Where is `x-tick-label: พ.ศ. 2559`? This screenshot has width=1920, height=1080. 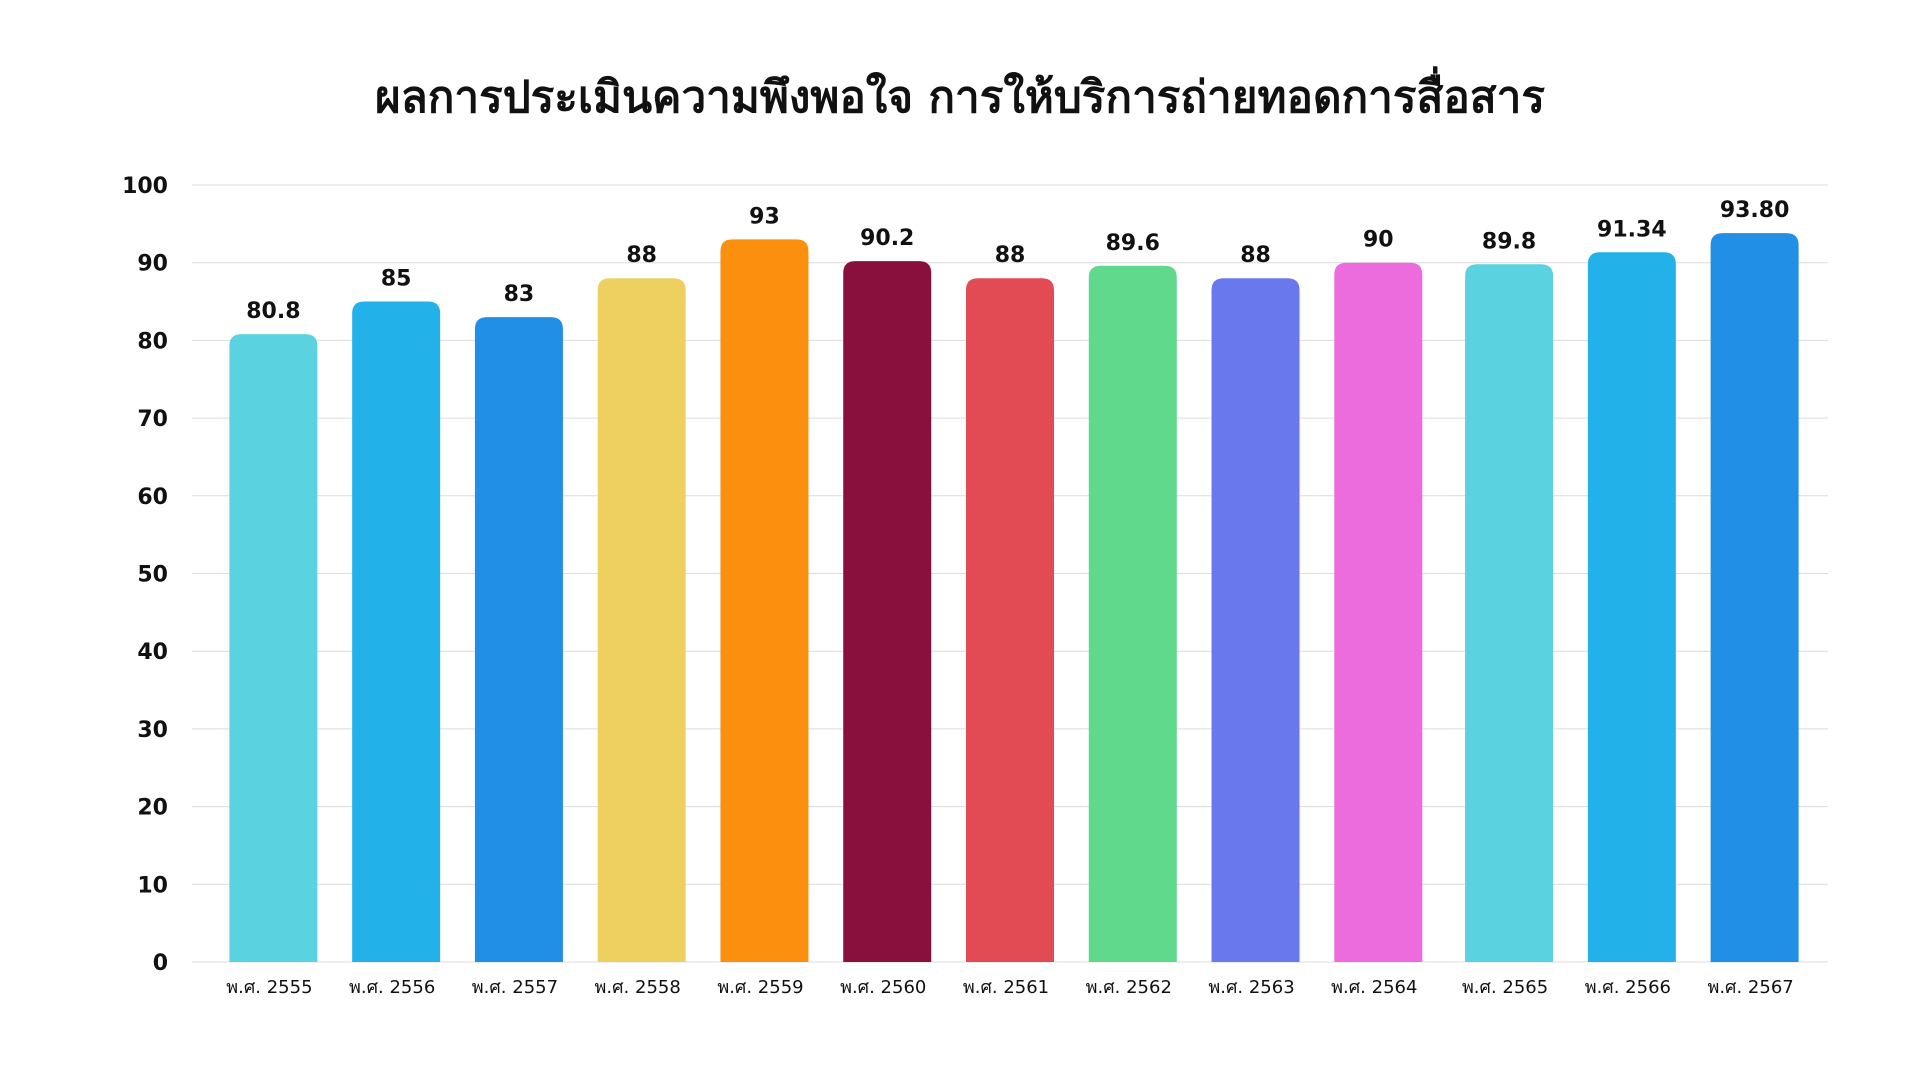 x-tick-label: พ.ศ. 2559 is located at coordinates (760, 987).